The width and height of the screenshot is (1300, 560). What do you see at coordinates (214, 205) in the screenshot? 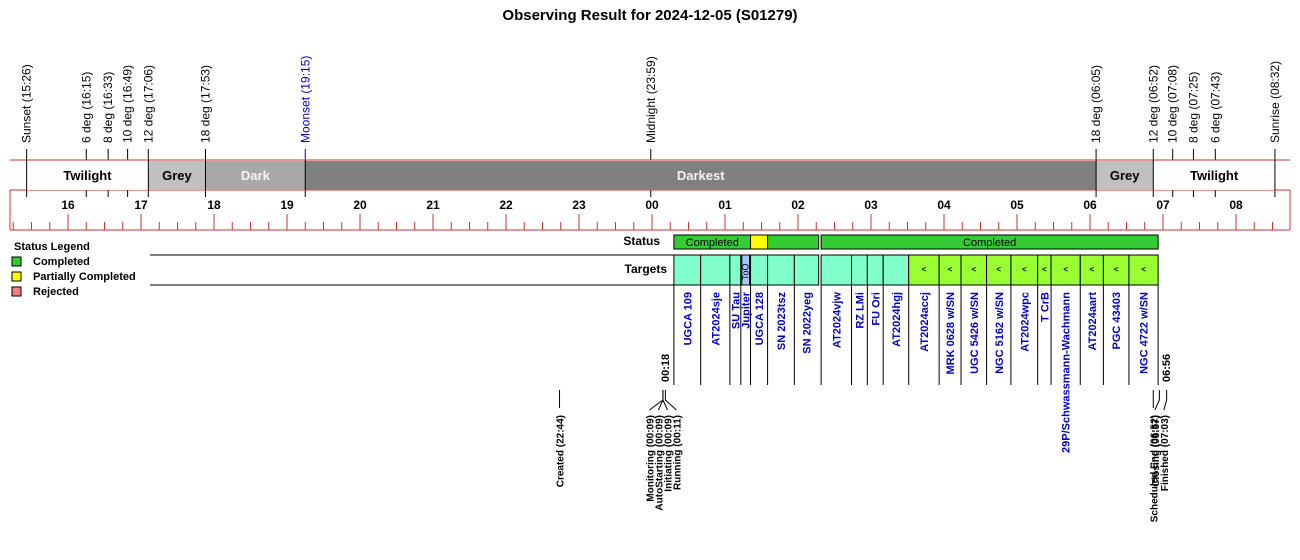
I see `axis-tick-label: 18` at bounding box center [214, 205].